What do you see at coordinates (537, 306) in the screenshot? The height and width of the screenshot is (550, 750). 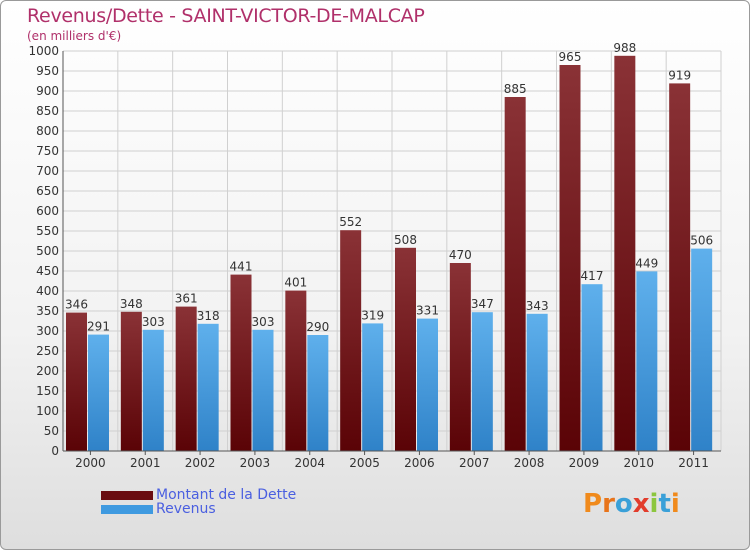 I see `data-label-revenus: 343` at bounding box center [537, 306].